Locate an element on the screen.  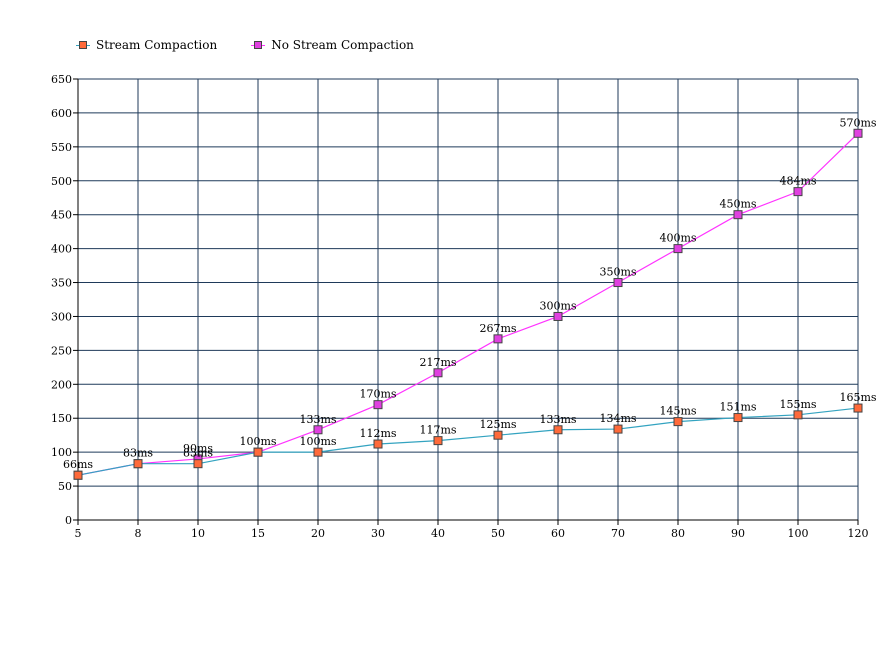
data-label: 145ms is located at coordinates (677, 411).